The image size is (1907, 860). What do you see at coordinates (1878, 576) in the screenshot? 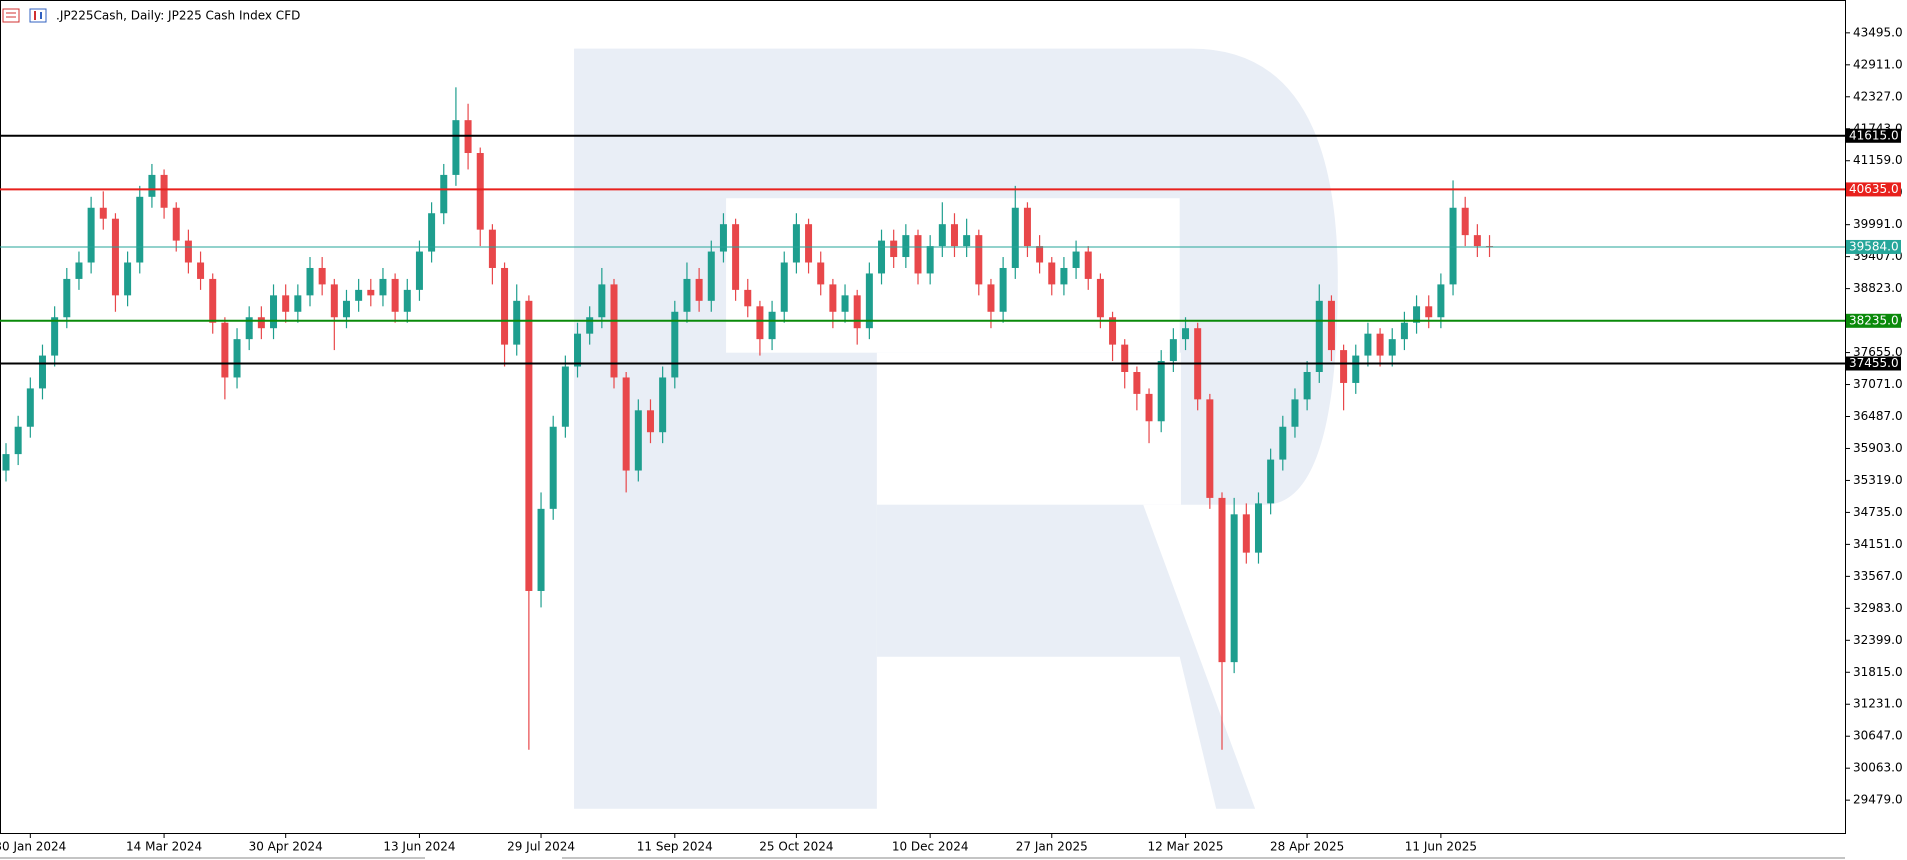
I see `y-tick-label: 33567.0` at bounding box center [1878, 576].